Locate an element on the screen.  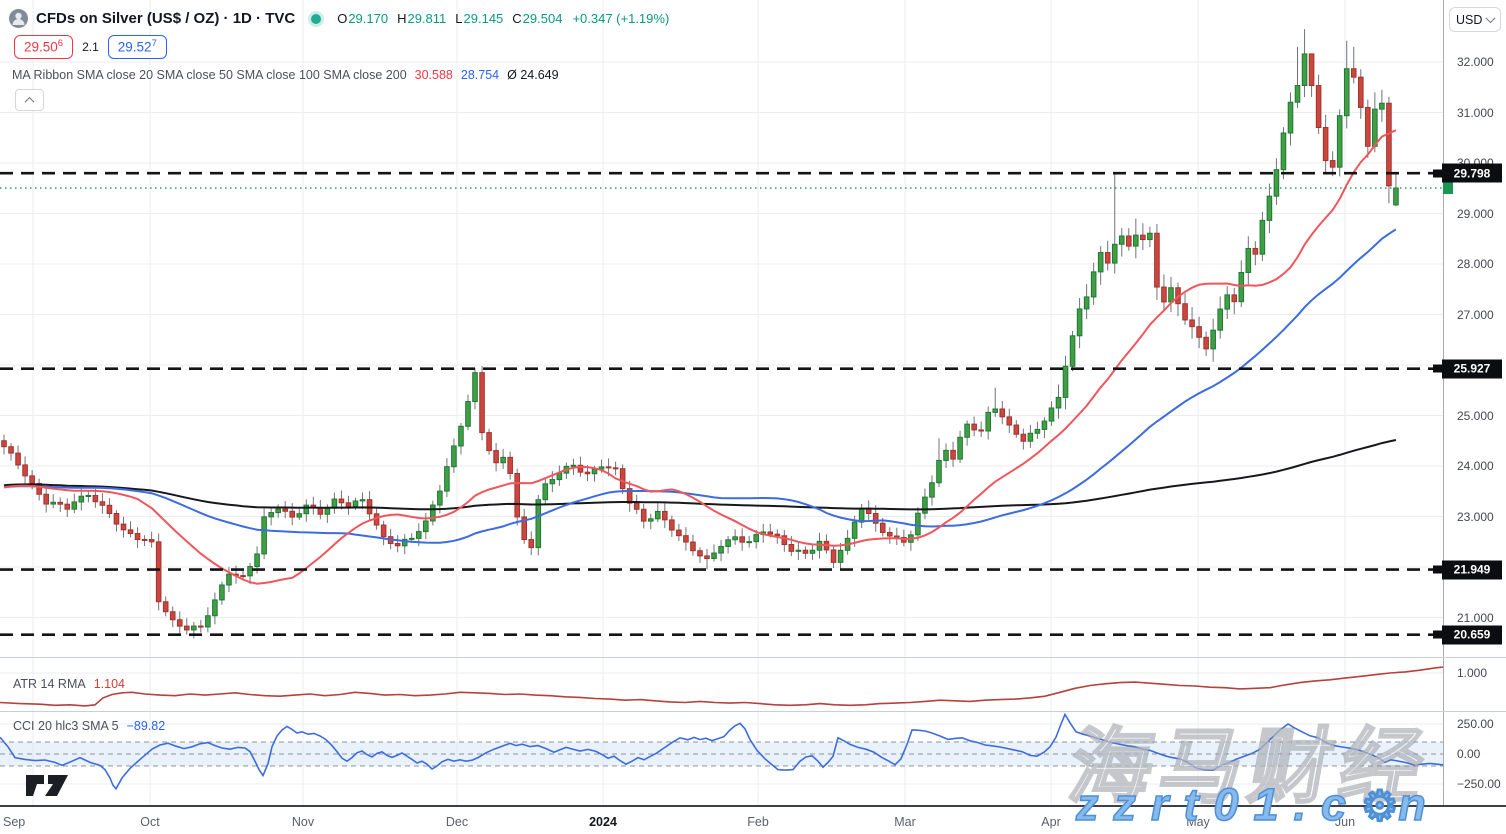
atr-tick: 1.000 is located at coordinates (1472, 673).